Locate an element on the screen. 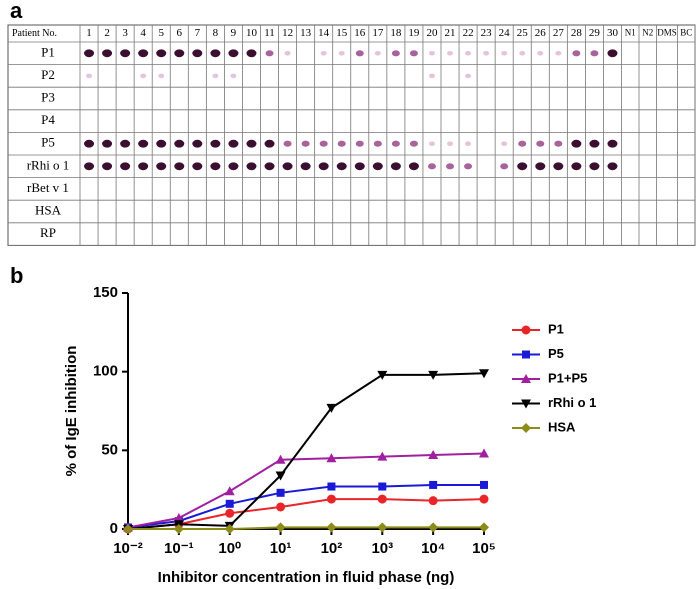  column-label: 22 is located at coordinates (468, 33).